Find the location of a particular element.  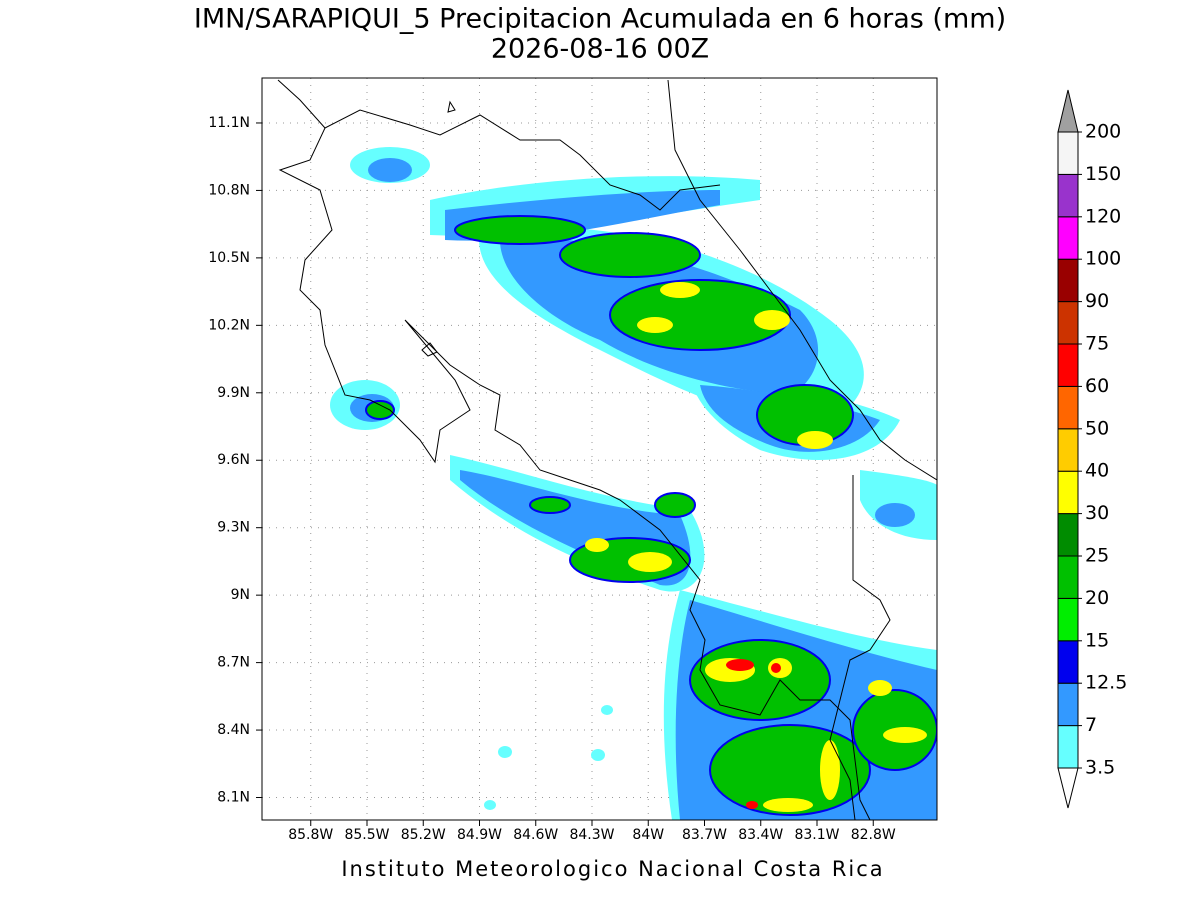

y-tick-label: 9.6N is located at coordinates (233, 460).